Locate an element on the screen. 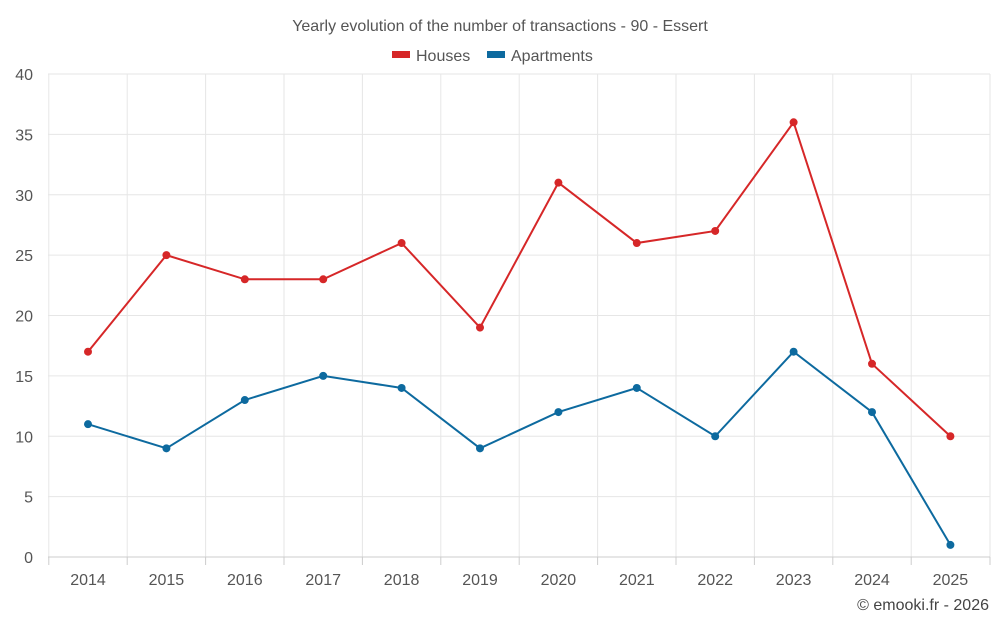 The width and height of the screenshot is (1000, 625). x-tick-label: 2017 is located at coordinates (323, 580).